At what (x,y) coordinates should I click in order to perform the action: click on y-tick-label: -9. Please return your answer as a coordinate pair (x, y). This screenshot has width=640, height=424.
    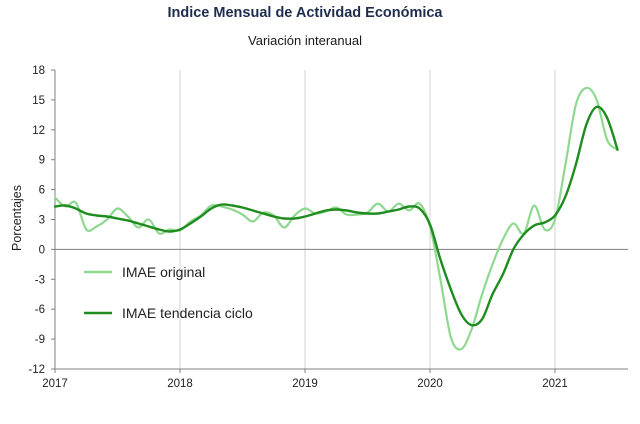
    Looking at the image, I should click on (40, 340).